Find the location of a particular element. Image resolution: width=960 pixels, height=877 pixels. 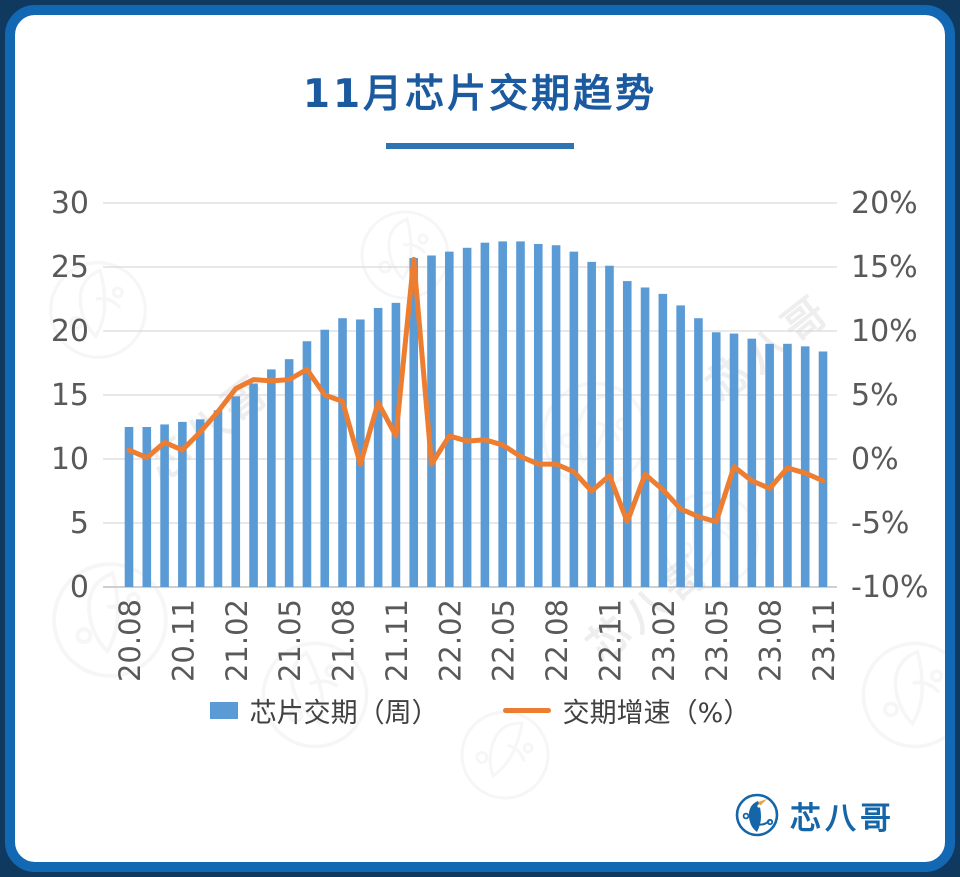

title-underline is located at coordinates (480, 146).